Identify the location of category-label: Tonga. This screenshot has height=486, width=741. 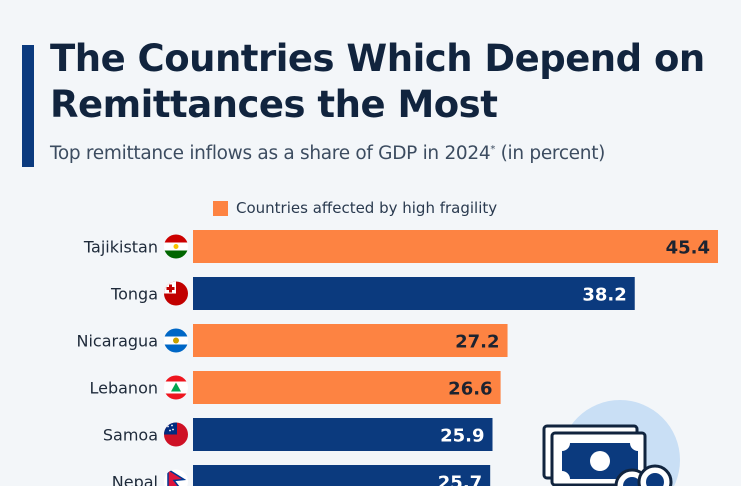
(134, 294).